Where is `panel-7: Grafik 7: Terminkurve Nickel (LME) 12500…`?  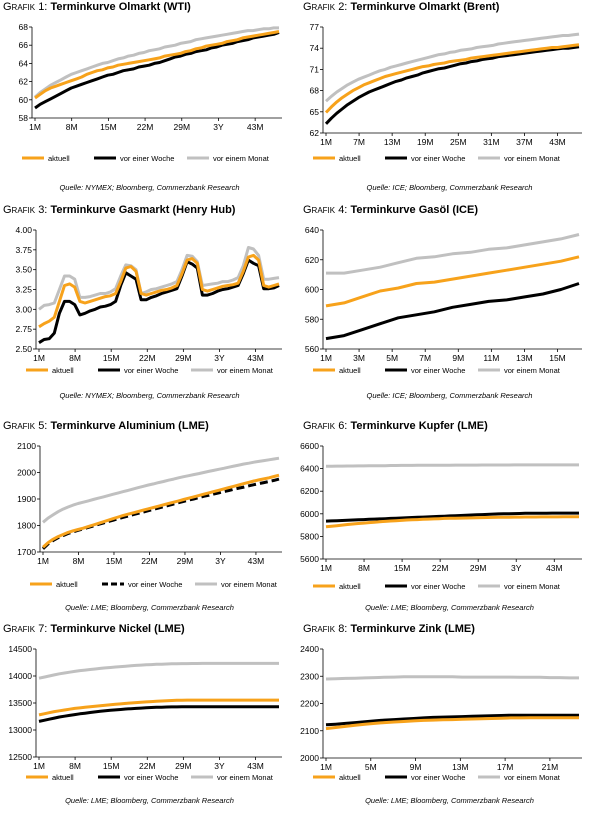
panel-7: Grafik 7: Terminkurve Nickel (LME) 12500… is located at coordinates (149, 723).